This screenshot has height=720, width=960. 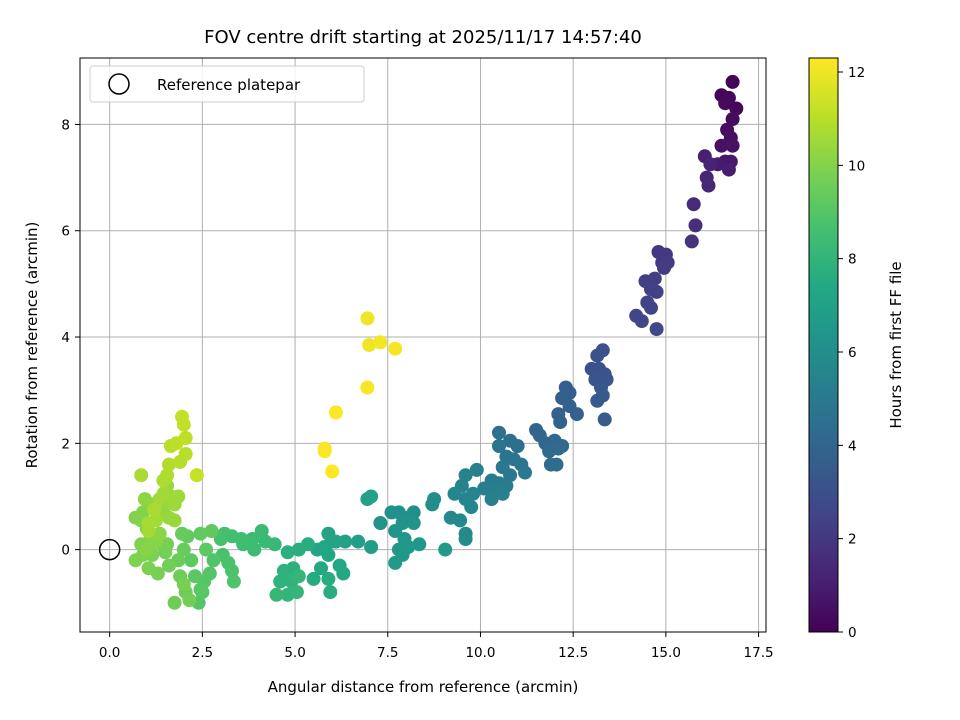 What do you see at coordinates (823, 345) in the screenshot?
I see `colorbar` at bounding box center [823, 345].